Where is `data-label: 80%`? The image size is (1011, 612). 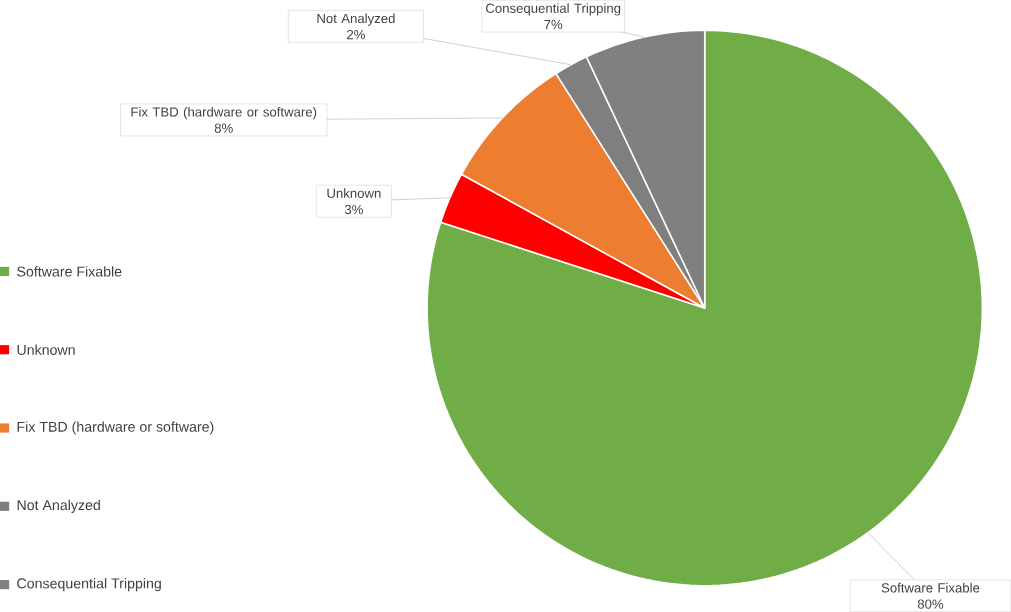 data-label: 80% is located at coordinates (930, 604).